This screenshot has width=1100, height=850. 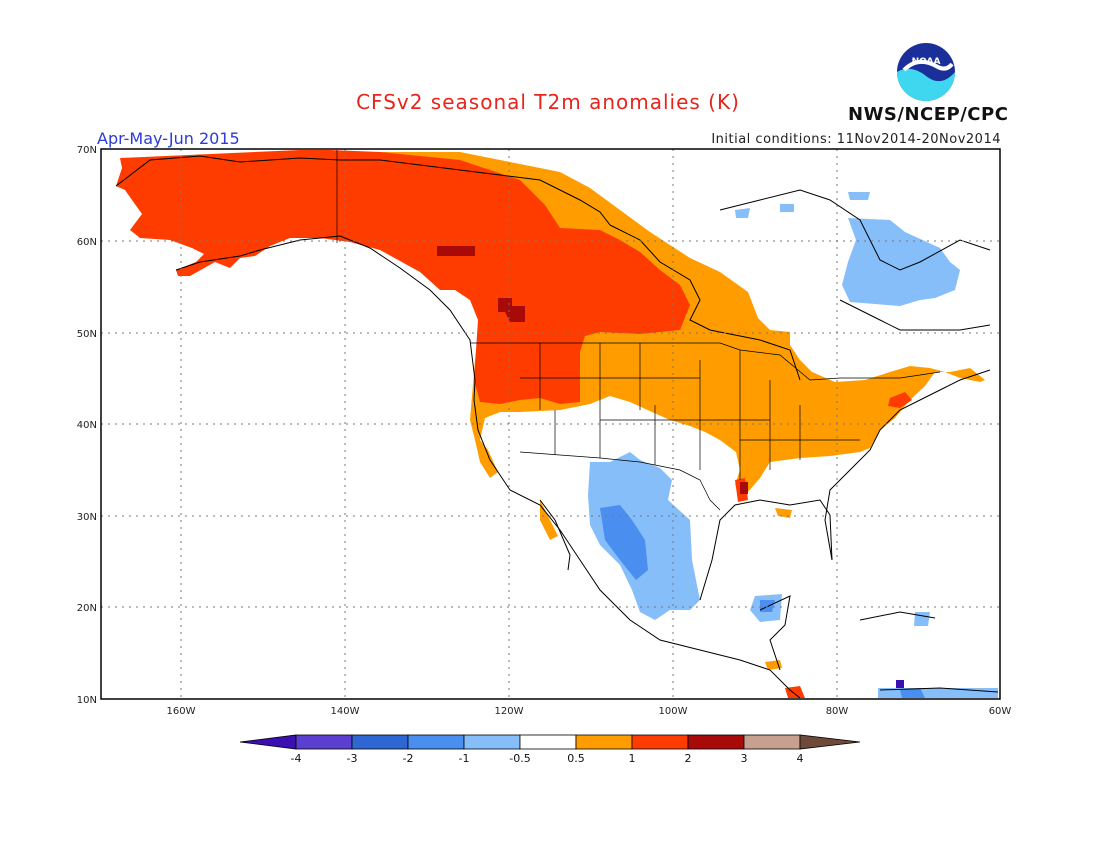 I want to click on colorbar, so click(x=550, y=742).